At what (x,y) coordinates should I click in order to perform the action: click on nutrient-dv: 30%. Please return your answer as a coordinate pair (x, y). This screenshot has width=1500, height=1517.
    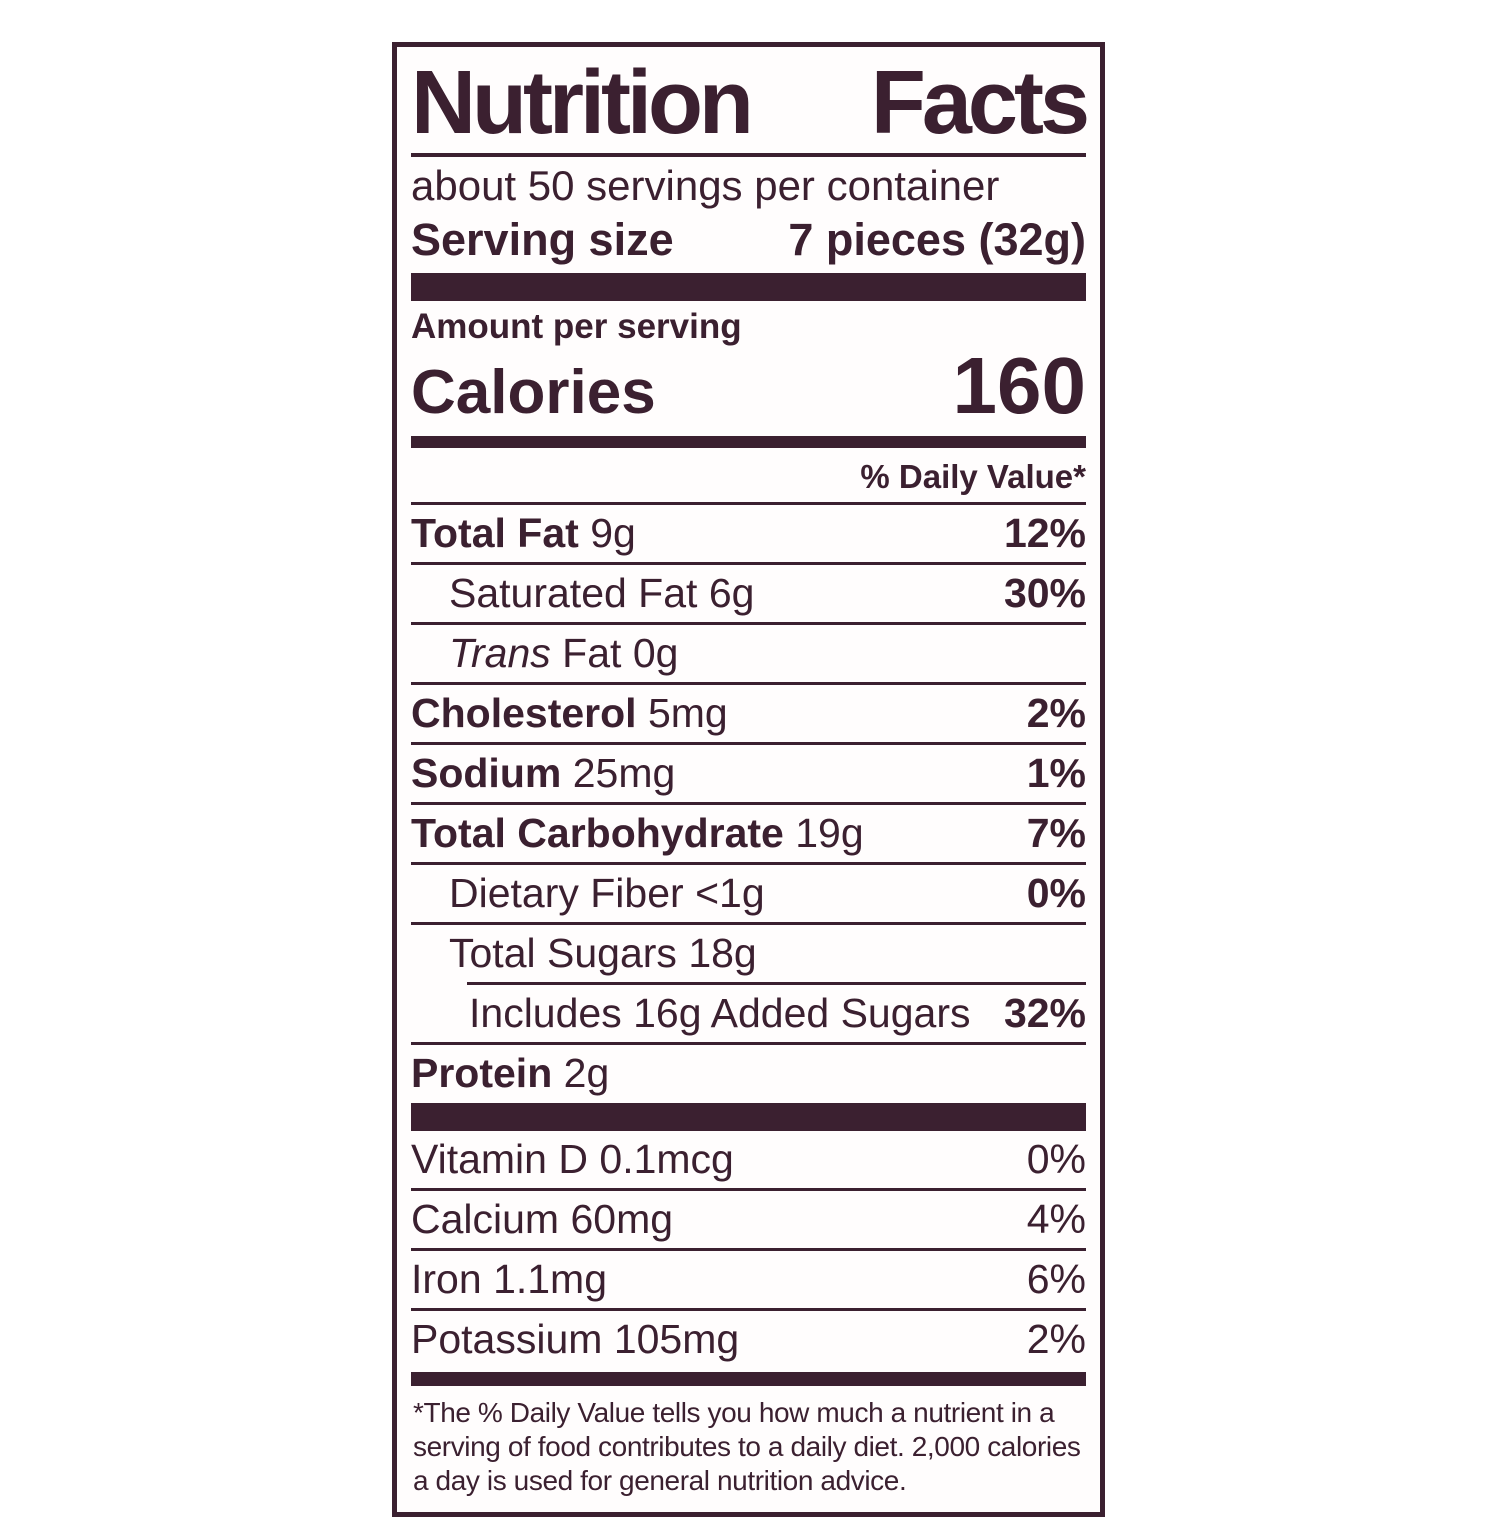
    Looking at the image, I should click on (1044, 592).